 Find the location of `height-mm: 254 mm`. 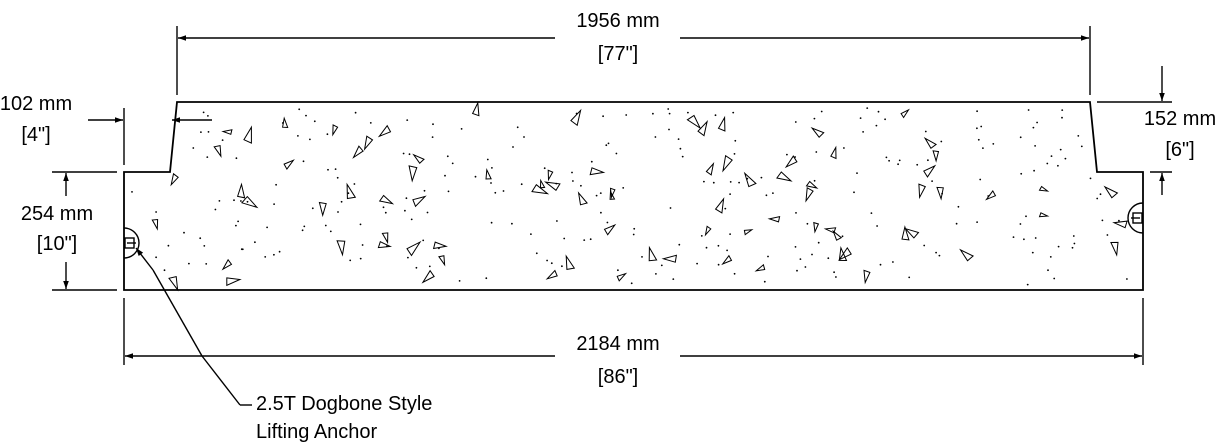

height-mm: 254 mm is located at coordinates (57, 214).